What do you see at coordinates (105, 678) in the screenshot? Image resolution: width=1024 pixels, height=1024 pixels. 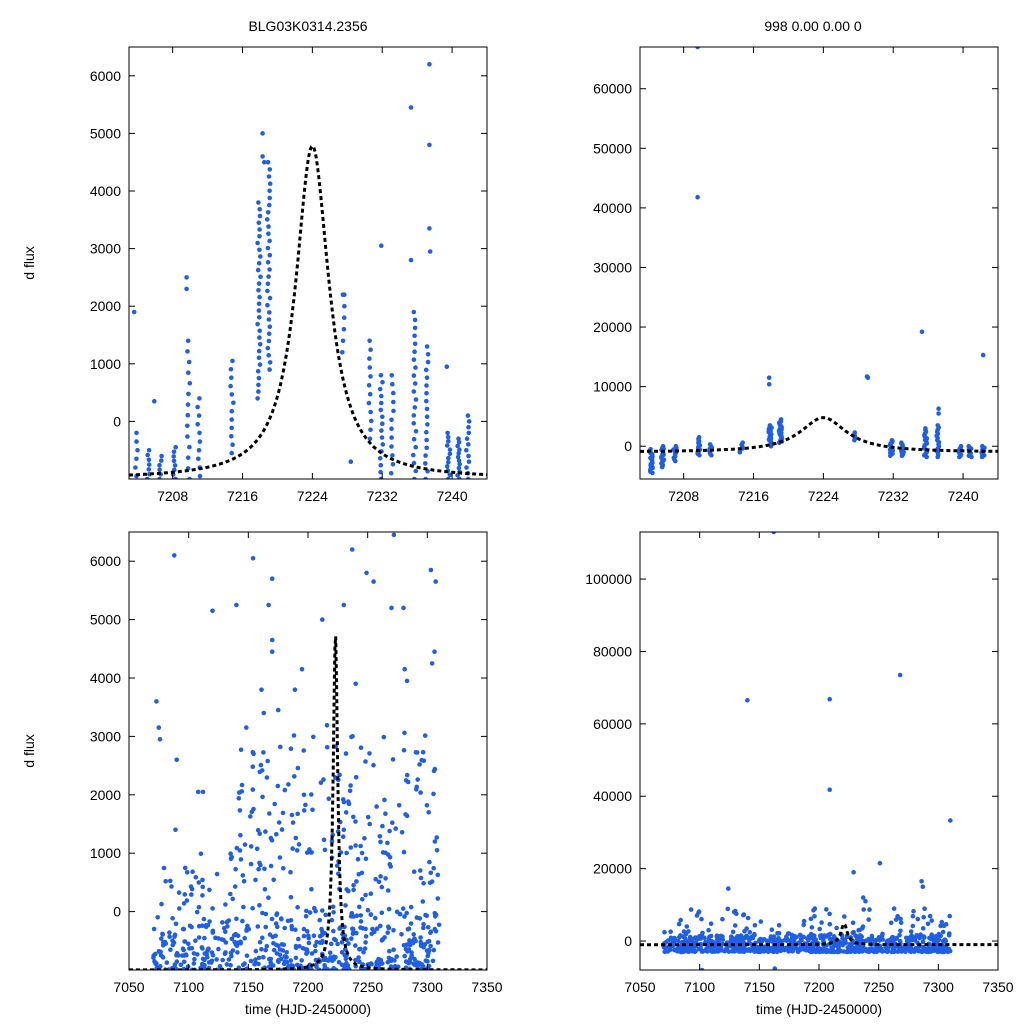 I see `y-tick-label: 4000` at bounding box center [105, 678].